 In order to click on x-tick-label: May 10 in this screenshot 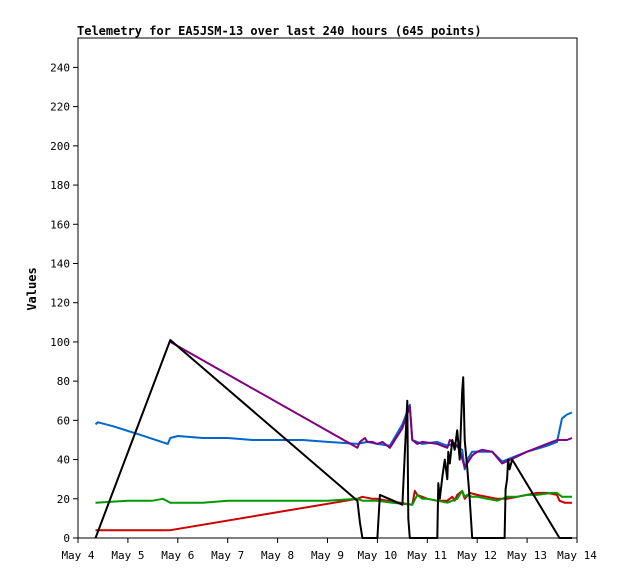, I will do `click(378, 555)`.